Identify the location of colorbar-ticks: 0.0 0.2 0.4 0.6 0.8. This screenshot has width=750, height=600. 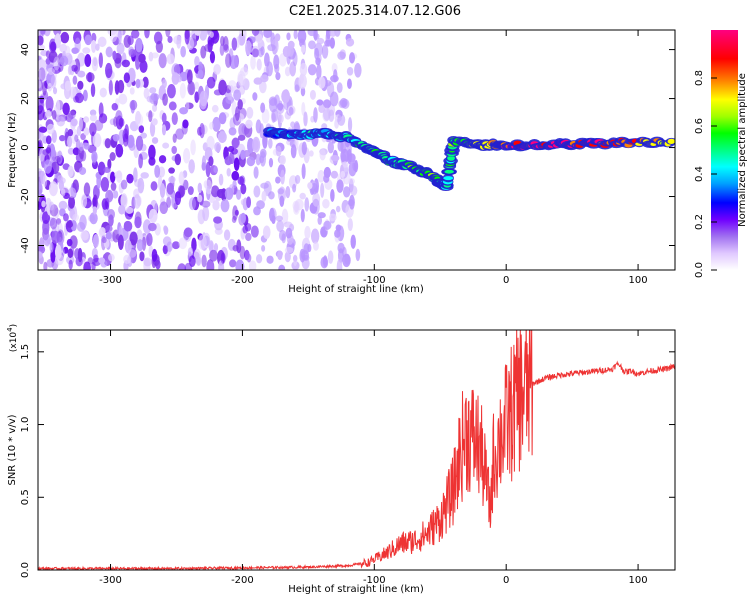
(705, 174).